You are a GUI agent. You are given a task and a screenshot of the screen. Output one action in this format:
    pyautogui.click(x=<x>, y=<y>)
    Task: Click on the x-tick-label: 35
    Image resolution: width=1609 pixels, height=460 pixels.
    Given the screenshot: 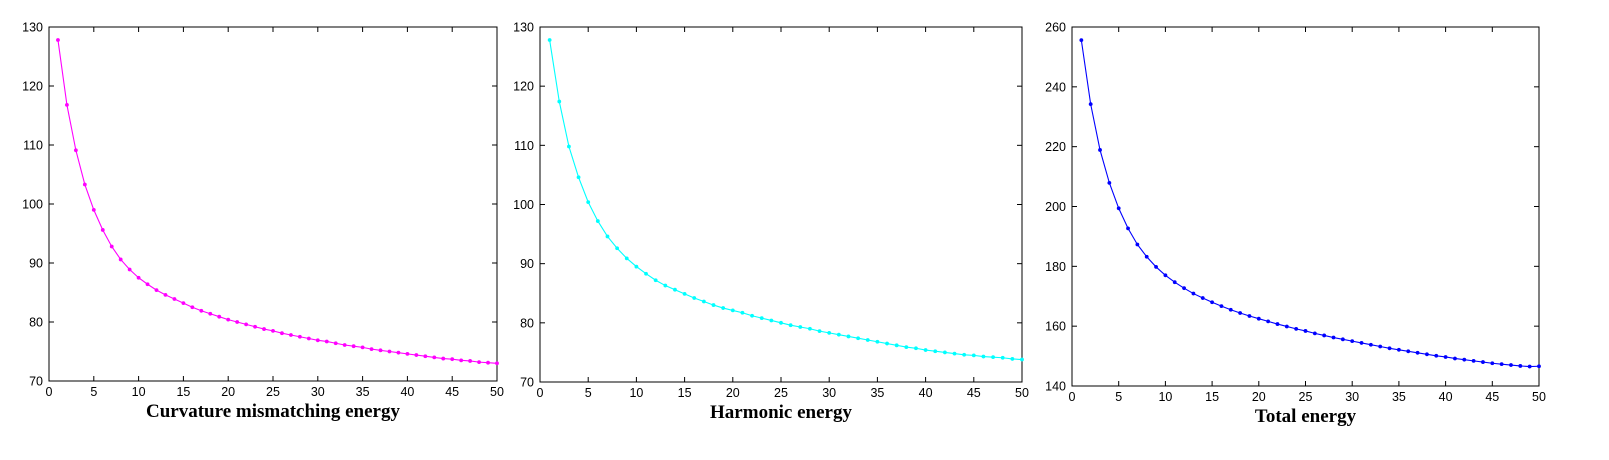 What is the action you would take?
    pyautogui.click(x=363, y=392)
    